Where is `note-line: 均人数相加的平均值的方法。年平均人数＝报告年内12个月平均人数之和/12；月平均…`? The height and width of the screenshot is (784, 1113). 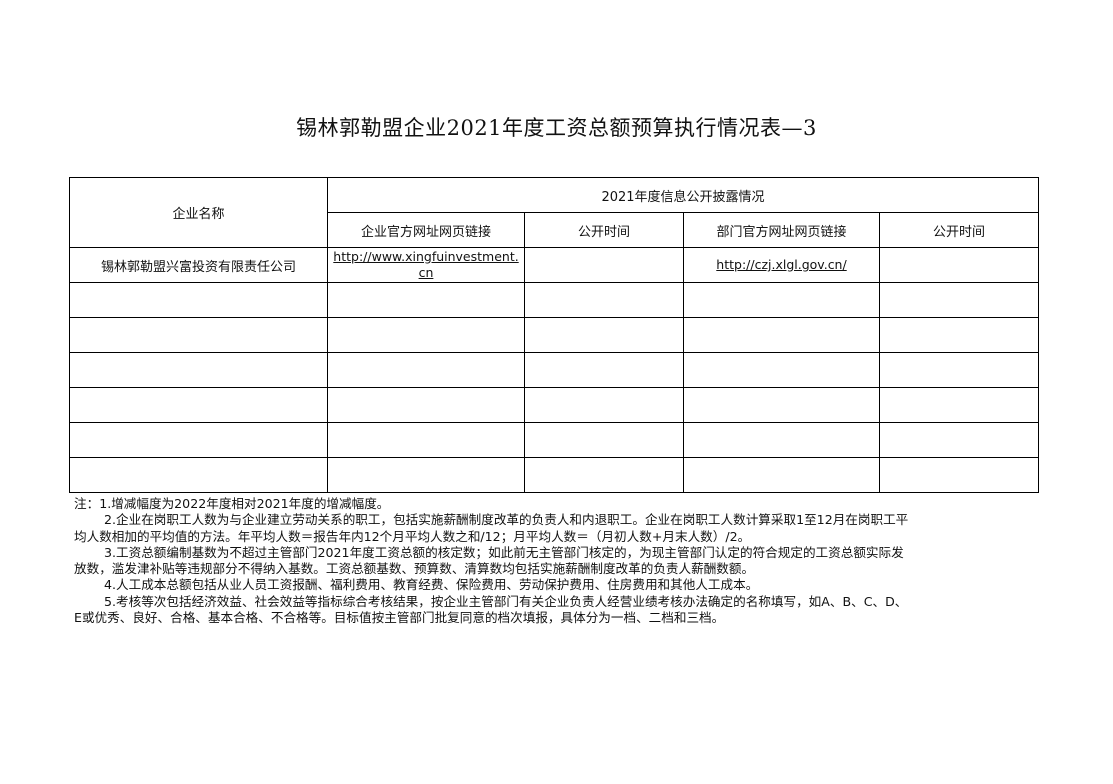
note-line: 均人数相加的平均值的方法。年平均人数＝报告年内12个月平均人数之和/12；月平均… is located at coordinates (412, 536).